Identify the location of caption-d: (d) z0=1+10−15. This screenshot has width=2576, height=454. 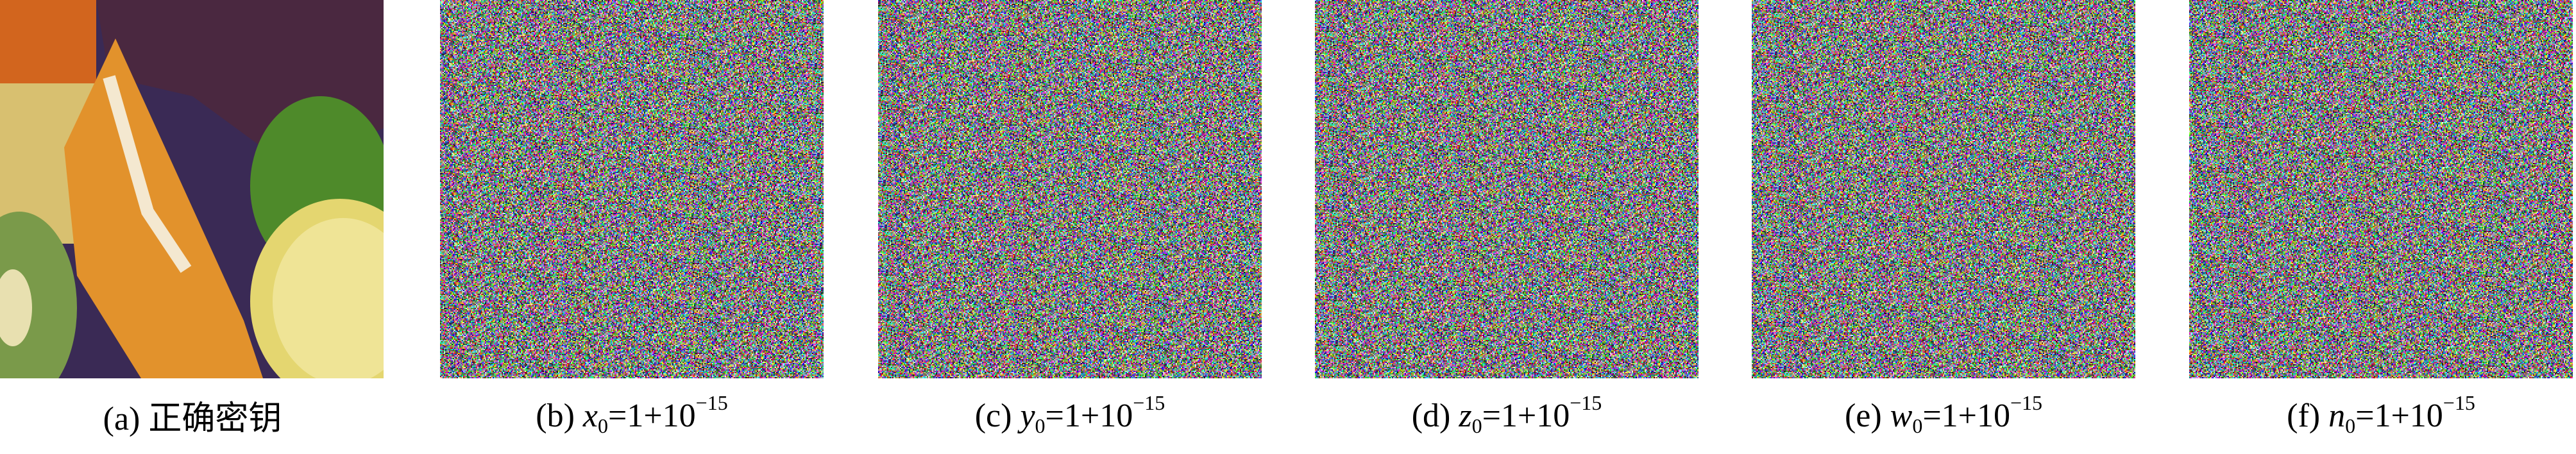
(1506, 414).